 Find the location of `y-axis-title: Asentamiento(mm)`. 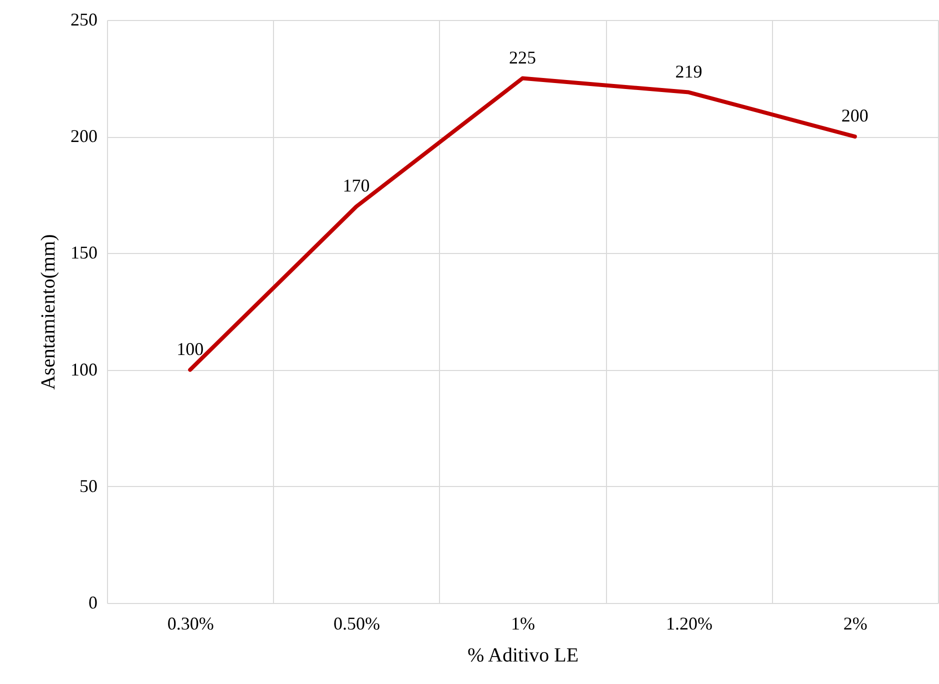

y-axis-title: Asentamiento(mm) is located at coordinates (49, 312).